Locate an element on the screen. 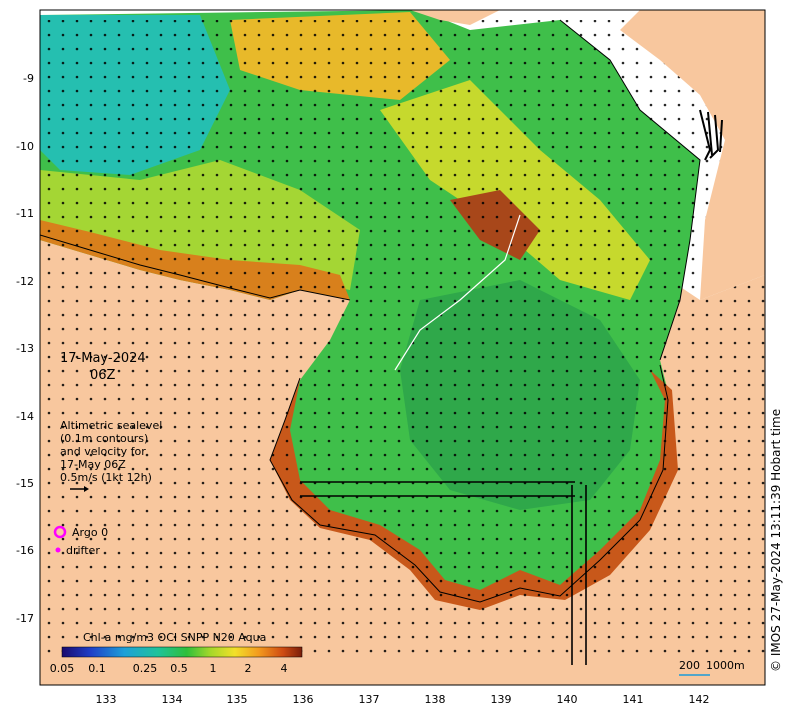  drifter-label: drifter is located at coordinates (83, 550).